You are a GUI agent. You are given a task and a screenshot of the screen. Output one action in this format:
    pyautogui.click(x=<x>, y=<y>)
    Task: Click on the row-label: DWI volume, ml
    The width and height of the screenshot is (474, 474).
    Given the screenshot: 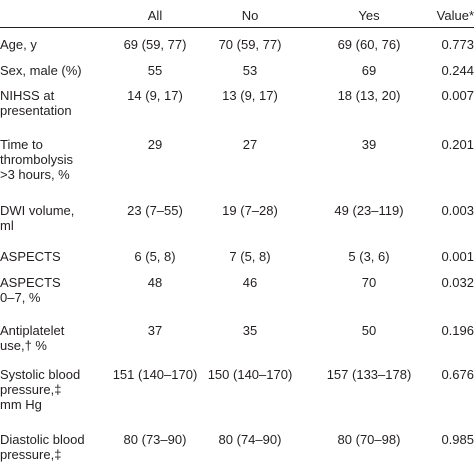 What is the action you would take?
    pyautogui.click(x=37, y=218)
    